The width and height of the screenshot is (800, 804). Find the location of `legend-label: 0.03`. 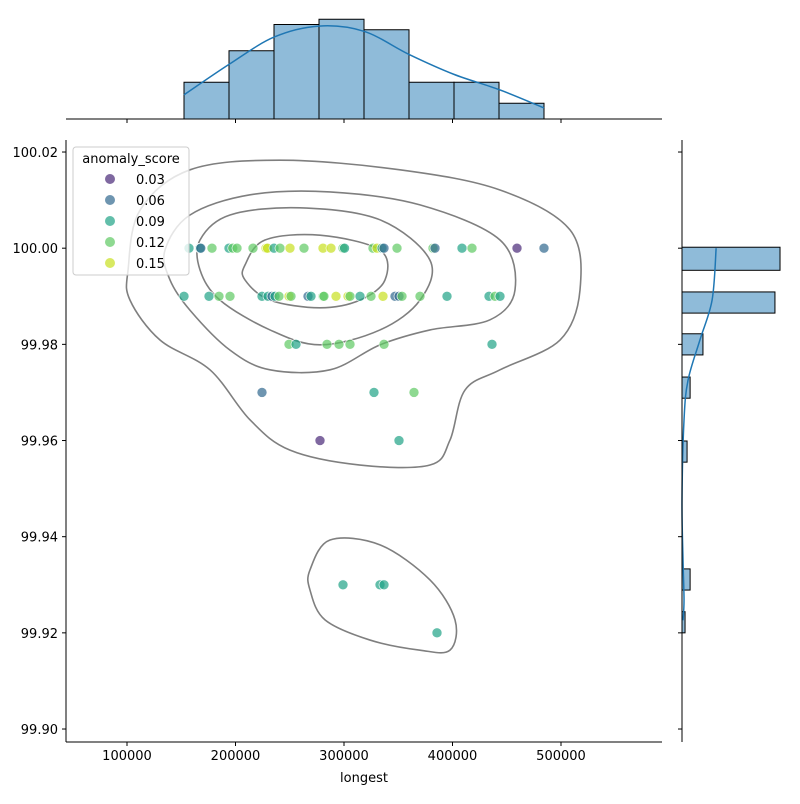

legend-label: 0.03 is located at coordinates (150, 180).